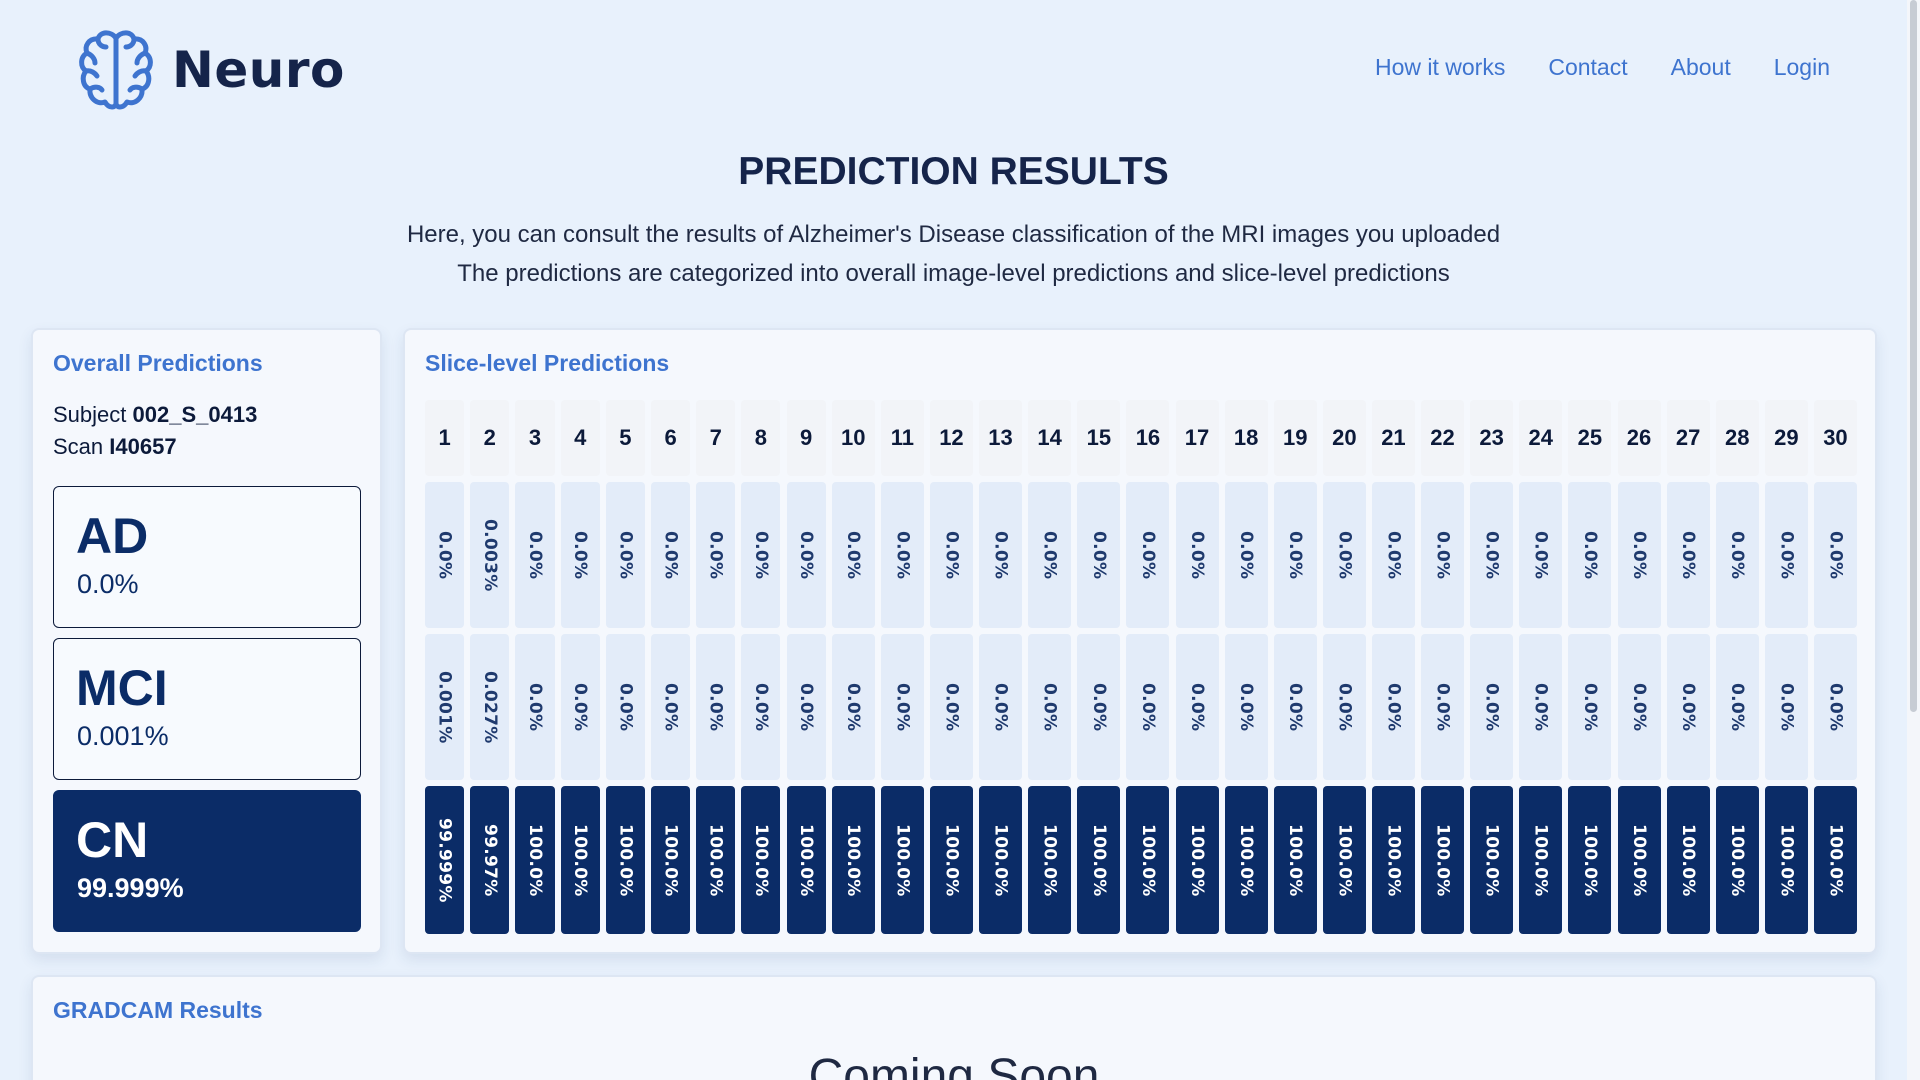 This screenshot has height=1080, width=1920. Describe the element at coordinates (853, 667) in the screenshot. I see `slice-column: 10 0.0% 0.0% 100.0%` at that location.